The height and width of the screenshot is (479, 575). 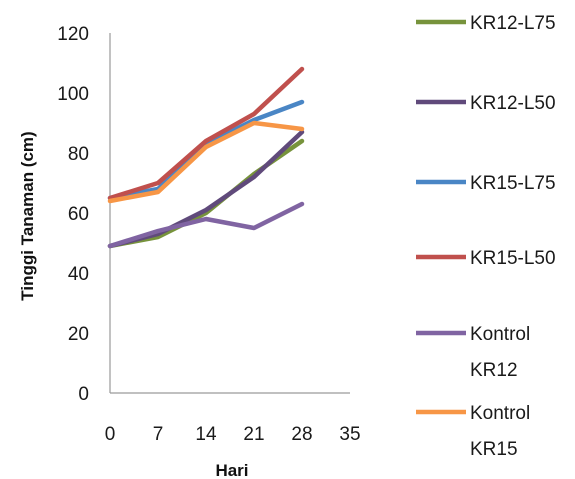 I want to click on y-tick-label: 100, so click(x=73, y=94).